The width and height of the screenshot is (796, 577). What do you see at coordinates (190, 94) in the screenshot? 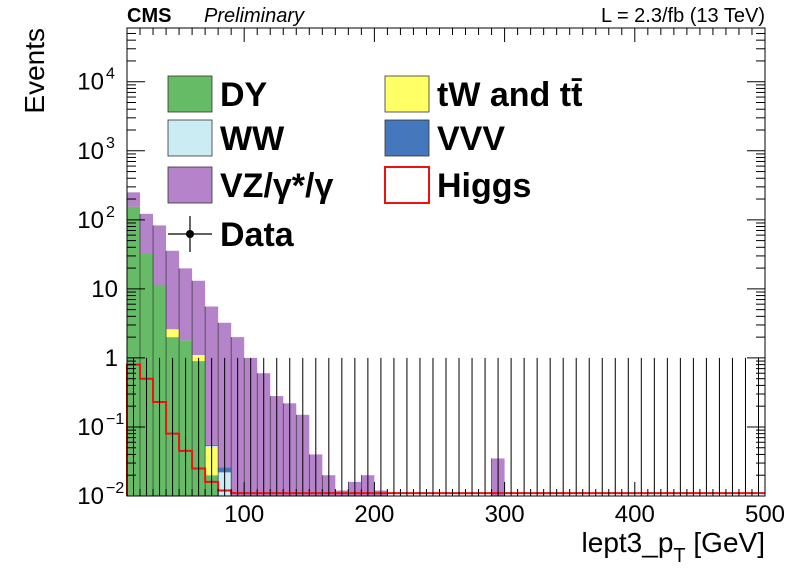
I see `legend-swatch-dy` at bounding box center [190, 94].